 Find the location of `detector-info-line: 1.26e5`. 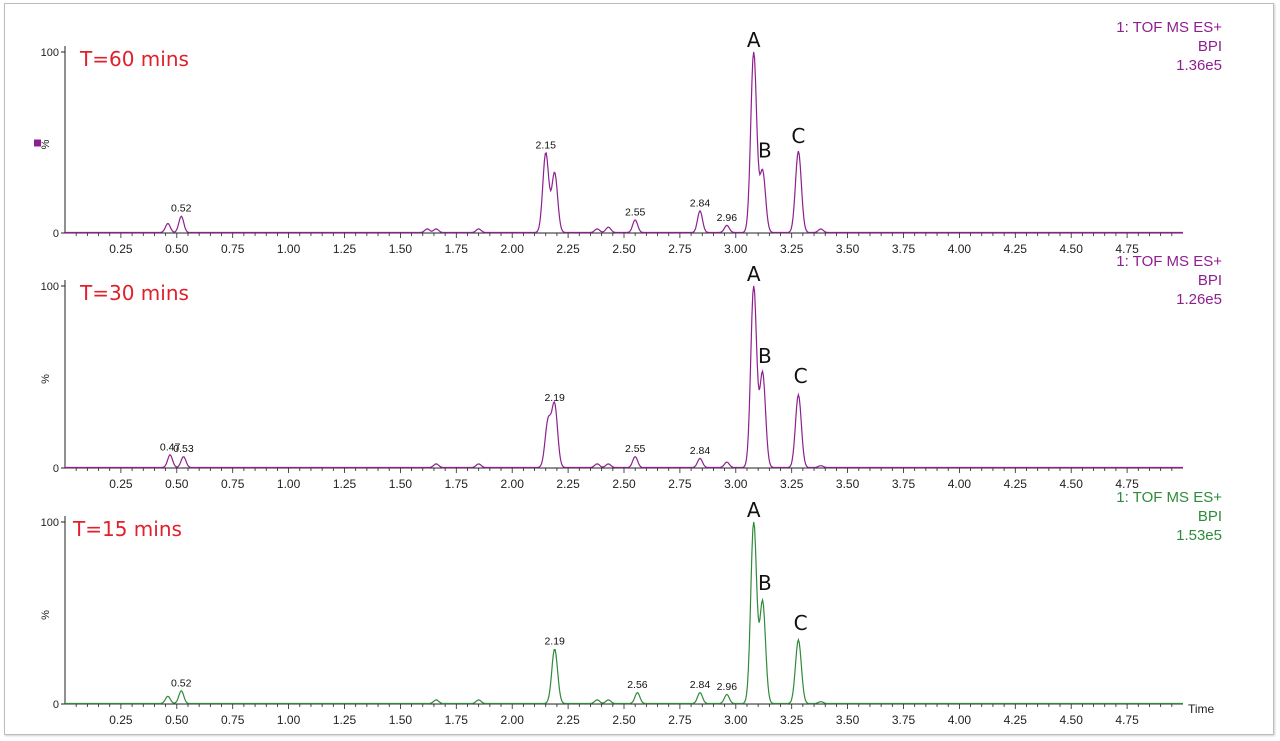

detector-info-line: 1.26e5 is located at coordinates (1199, 299).